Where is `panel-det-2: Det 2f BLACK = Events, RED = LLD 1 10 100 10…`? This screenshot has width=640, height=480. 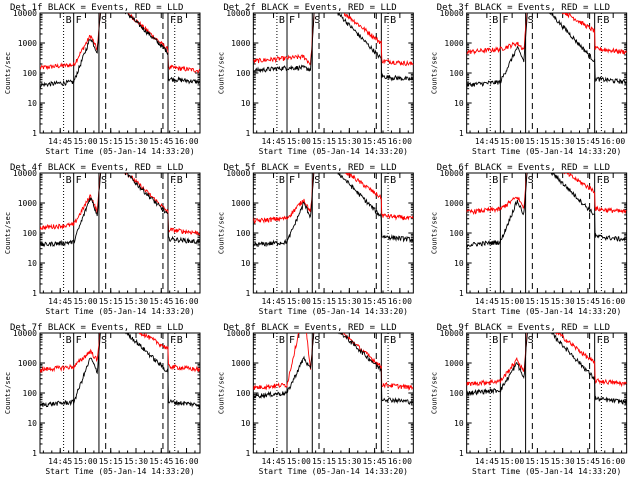 panel-det-2: Det 2f BLACK = Events, RED = LLD 1 10 100 10… is located at coordinates (315, 79).